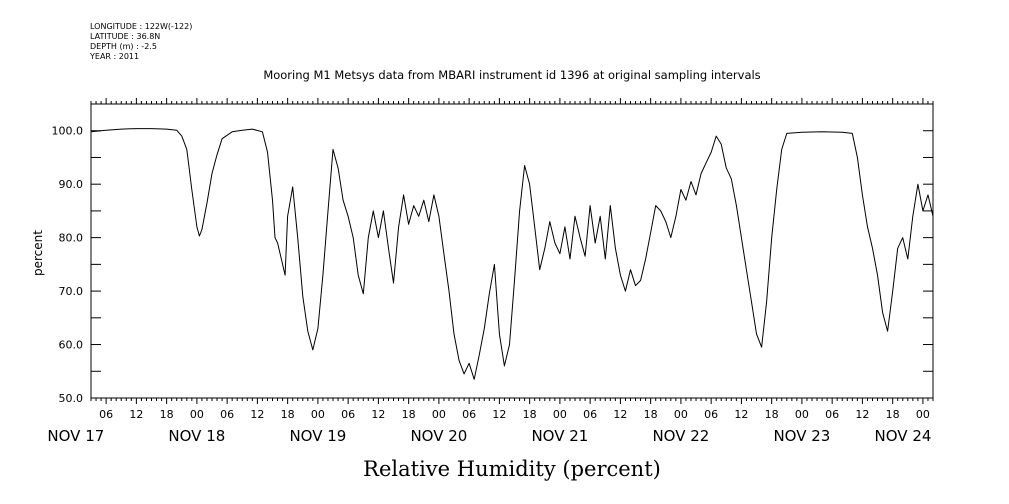  What do you see at coordinates (559, 436) in the screenshot?
I see `day-tick-label: NOV 21` at bounding box center [559, 436].